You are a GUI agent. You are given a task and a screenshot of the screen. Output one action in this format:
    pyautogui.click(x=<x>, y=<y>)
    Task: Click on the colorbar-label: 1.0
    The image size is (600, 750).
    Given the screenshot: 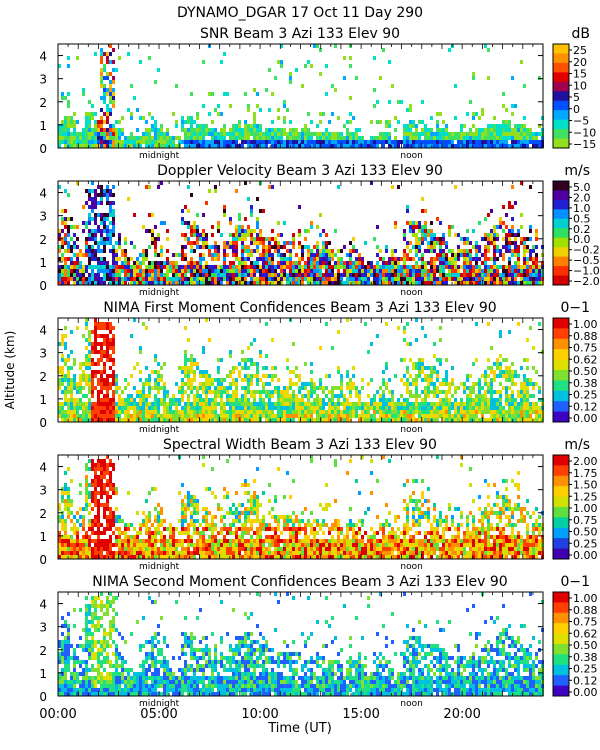 What is the action you would take?
    pyautogui.click(x=582, y=208)
    